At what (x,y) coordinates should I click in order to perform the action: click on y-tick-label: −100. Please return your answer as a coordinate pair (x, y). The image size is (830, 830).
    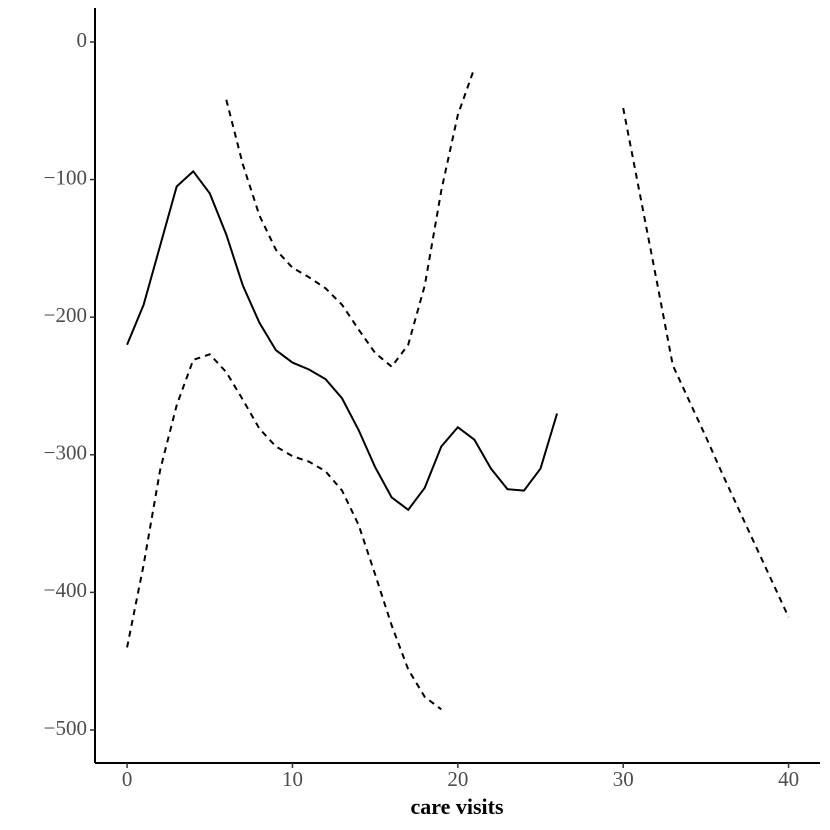
    Looking at the image, I should click on (65, 177).